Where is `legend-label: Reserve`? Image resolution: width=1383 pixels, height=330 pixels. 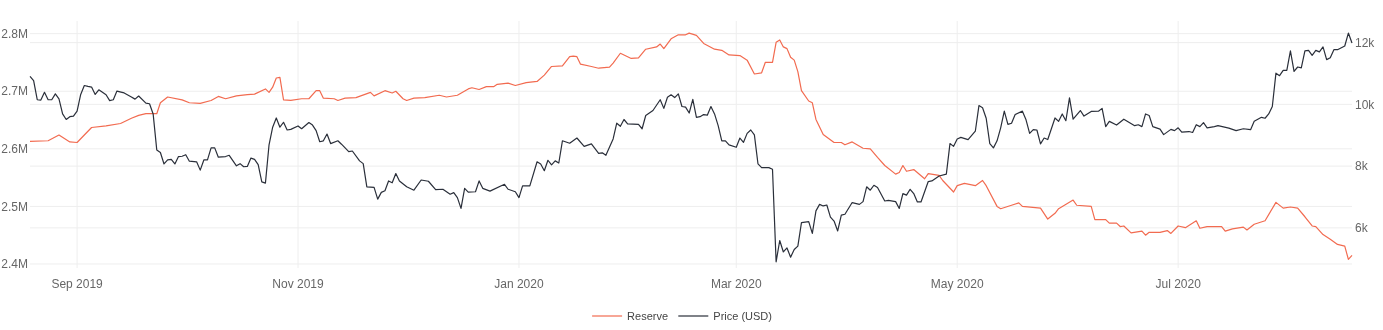
legend-label: Reserve is located at coordinates (648, 315).